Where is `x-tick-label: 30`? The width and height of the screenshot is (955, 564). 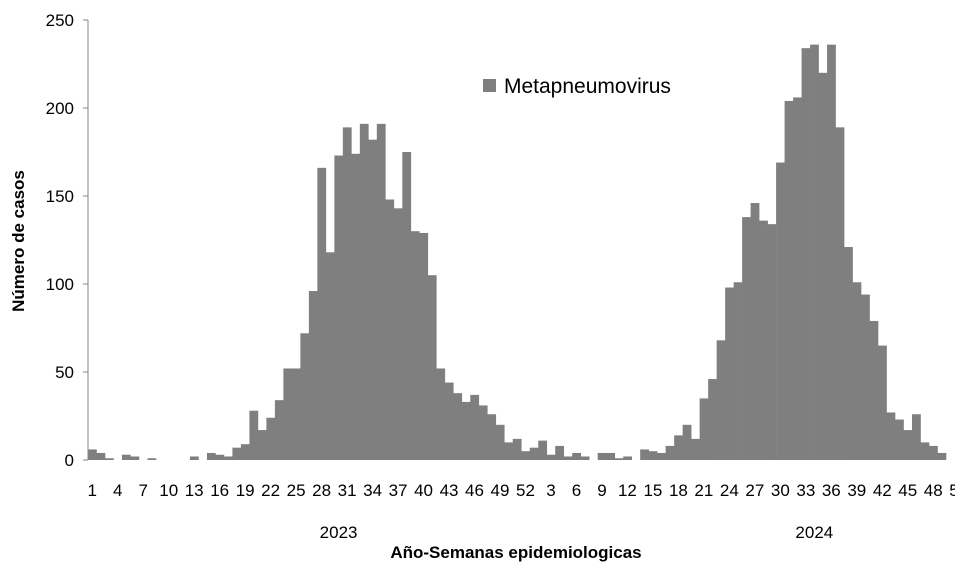
x-tick-label: 30 is located at coordinates (780, 490).